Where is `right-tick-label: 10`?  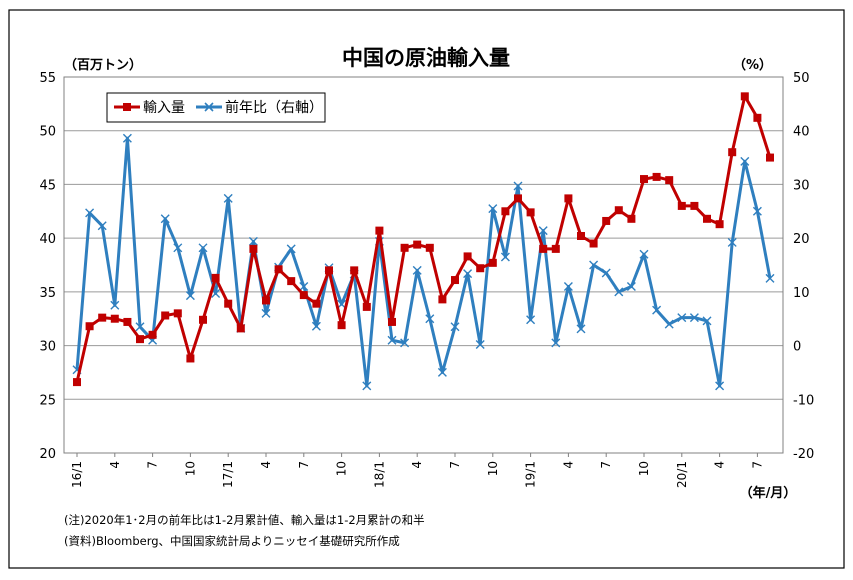
right-tick-label: 10 is located at coordinates (801, 293).